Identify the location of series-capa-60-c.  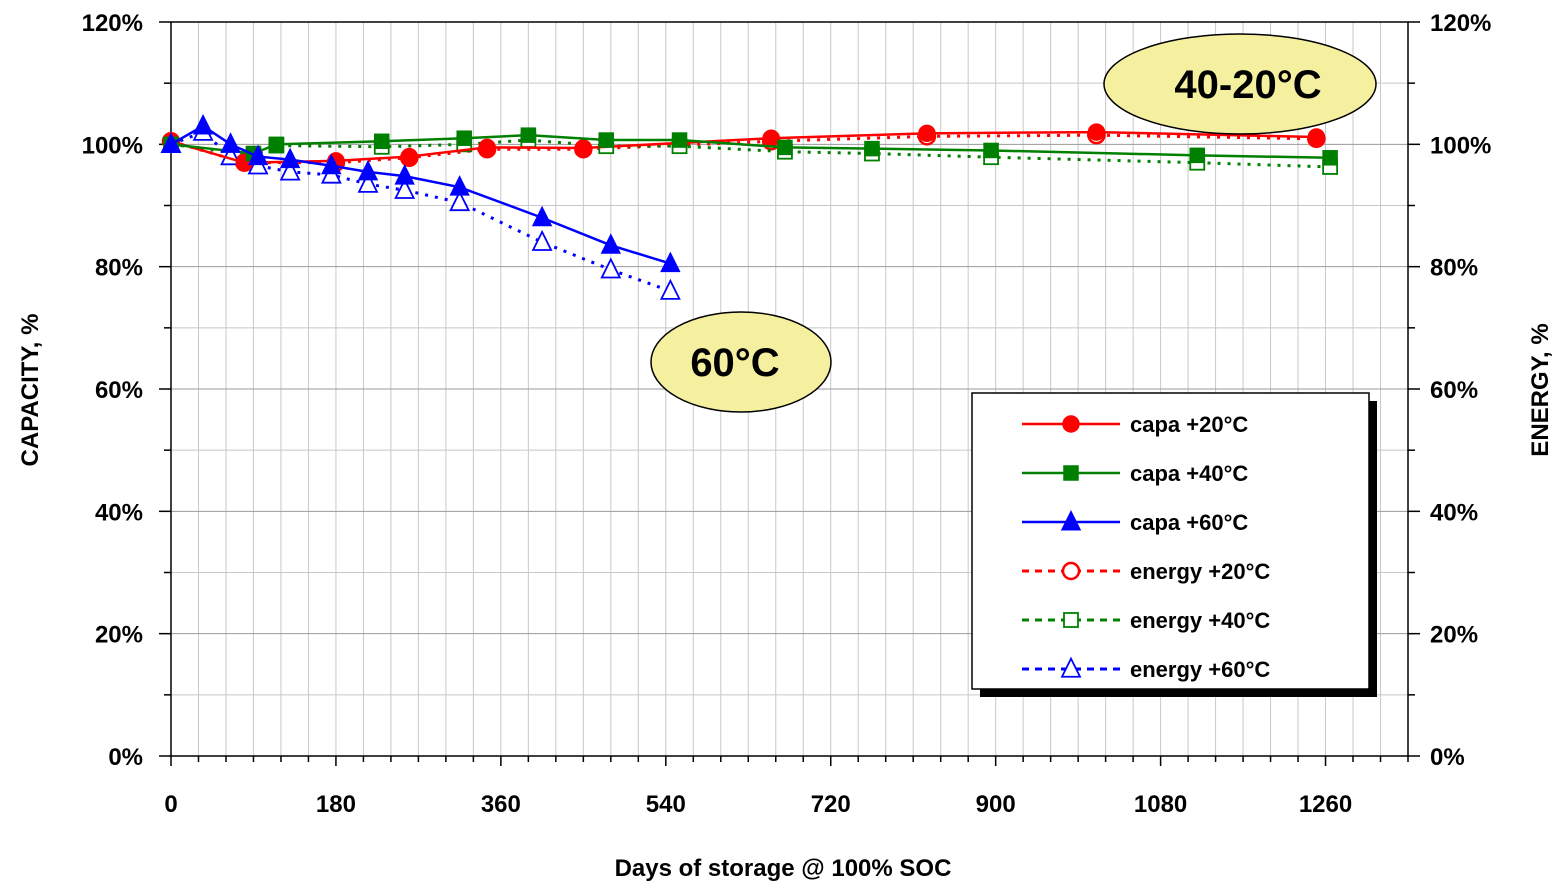
(420, 193).